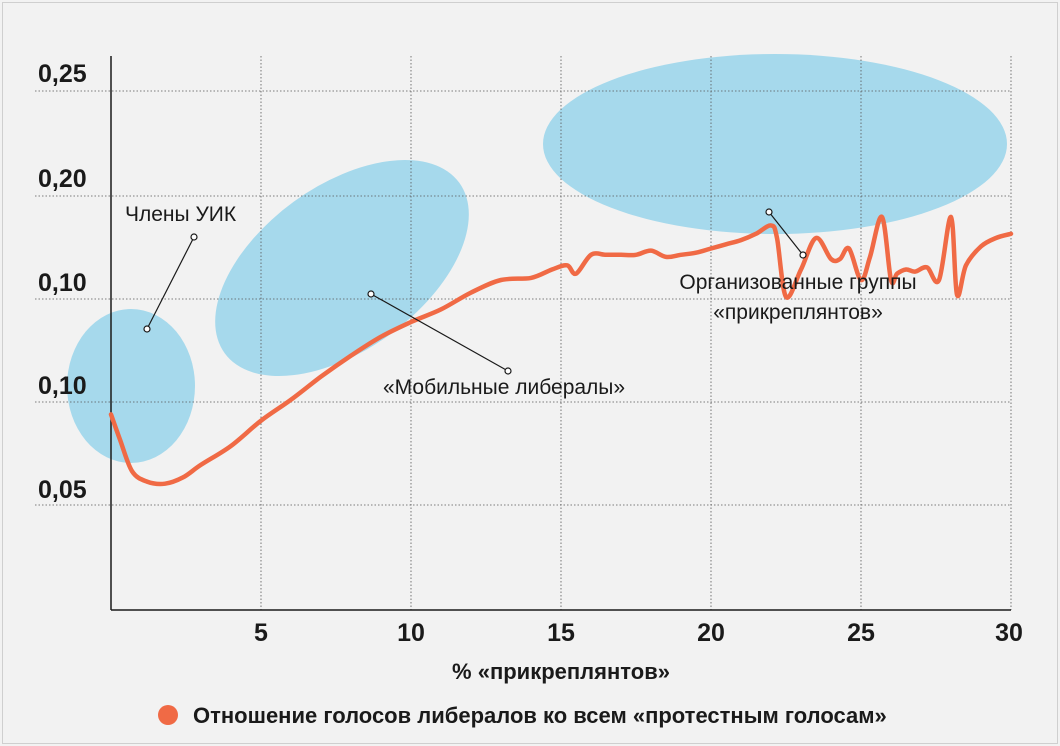 The width and height of the screenshot is (1060, 746). What do you see at coordinates (475, 291) in the screenshot?
I see `annotation-leaders` at bounding box center [475, 291].